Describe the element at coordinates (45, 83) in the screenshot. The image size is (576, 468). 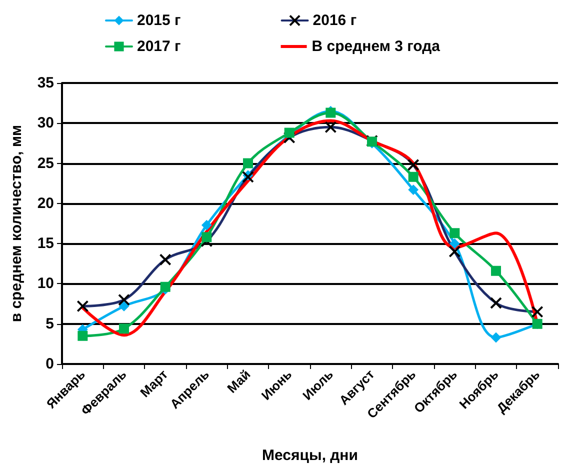
I see `y-tick-label: 35` at that location.